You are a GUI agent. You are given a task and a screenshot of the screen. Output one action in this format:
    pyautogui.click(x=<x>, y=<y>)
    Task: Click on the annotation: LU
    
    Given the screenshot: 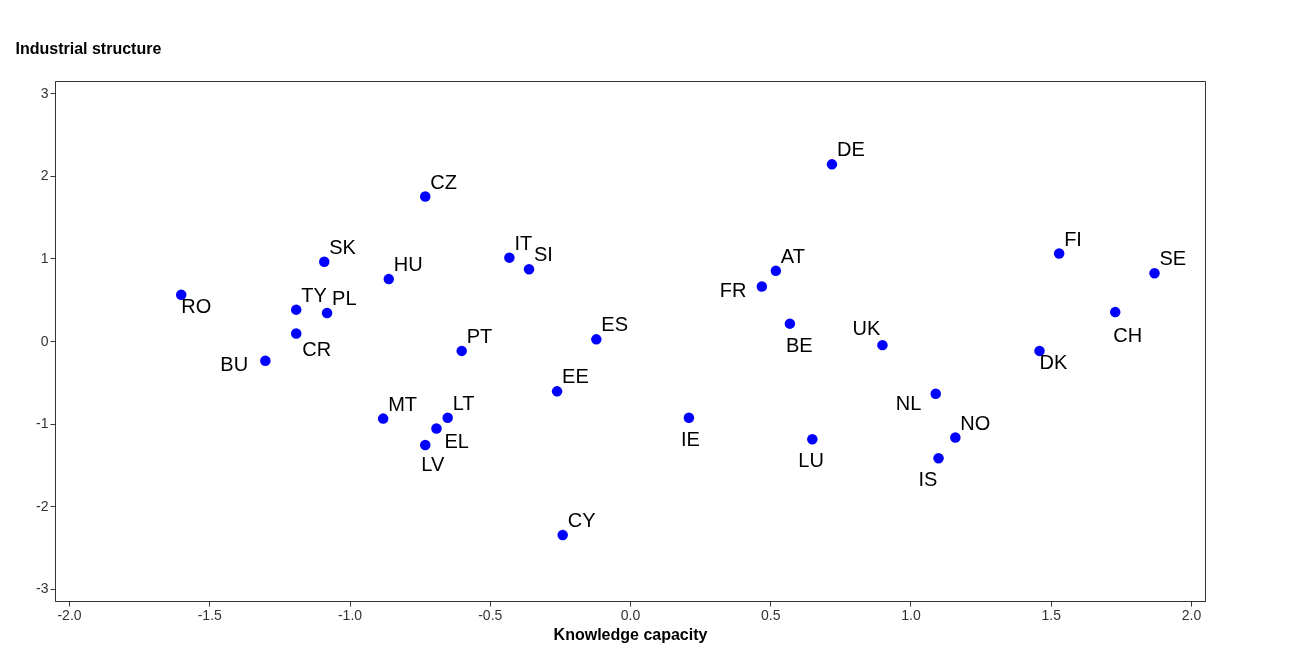 What is the action you would take?
    pyautogui.click(x=811, y=460)
    